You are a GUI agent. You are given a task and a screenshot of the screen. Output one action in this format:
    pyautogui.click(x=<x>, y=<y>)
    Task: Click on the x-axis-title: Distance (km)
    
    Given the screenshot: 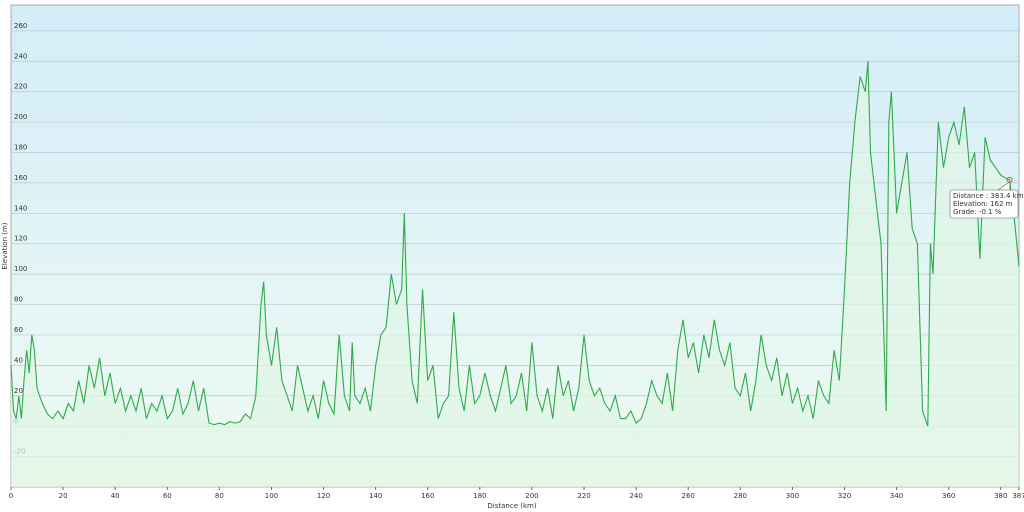 What is the action you would take?
    pyautogui.click(x=511, y=506)
    